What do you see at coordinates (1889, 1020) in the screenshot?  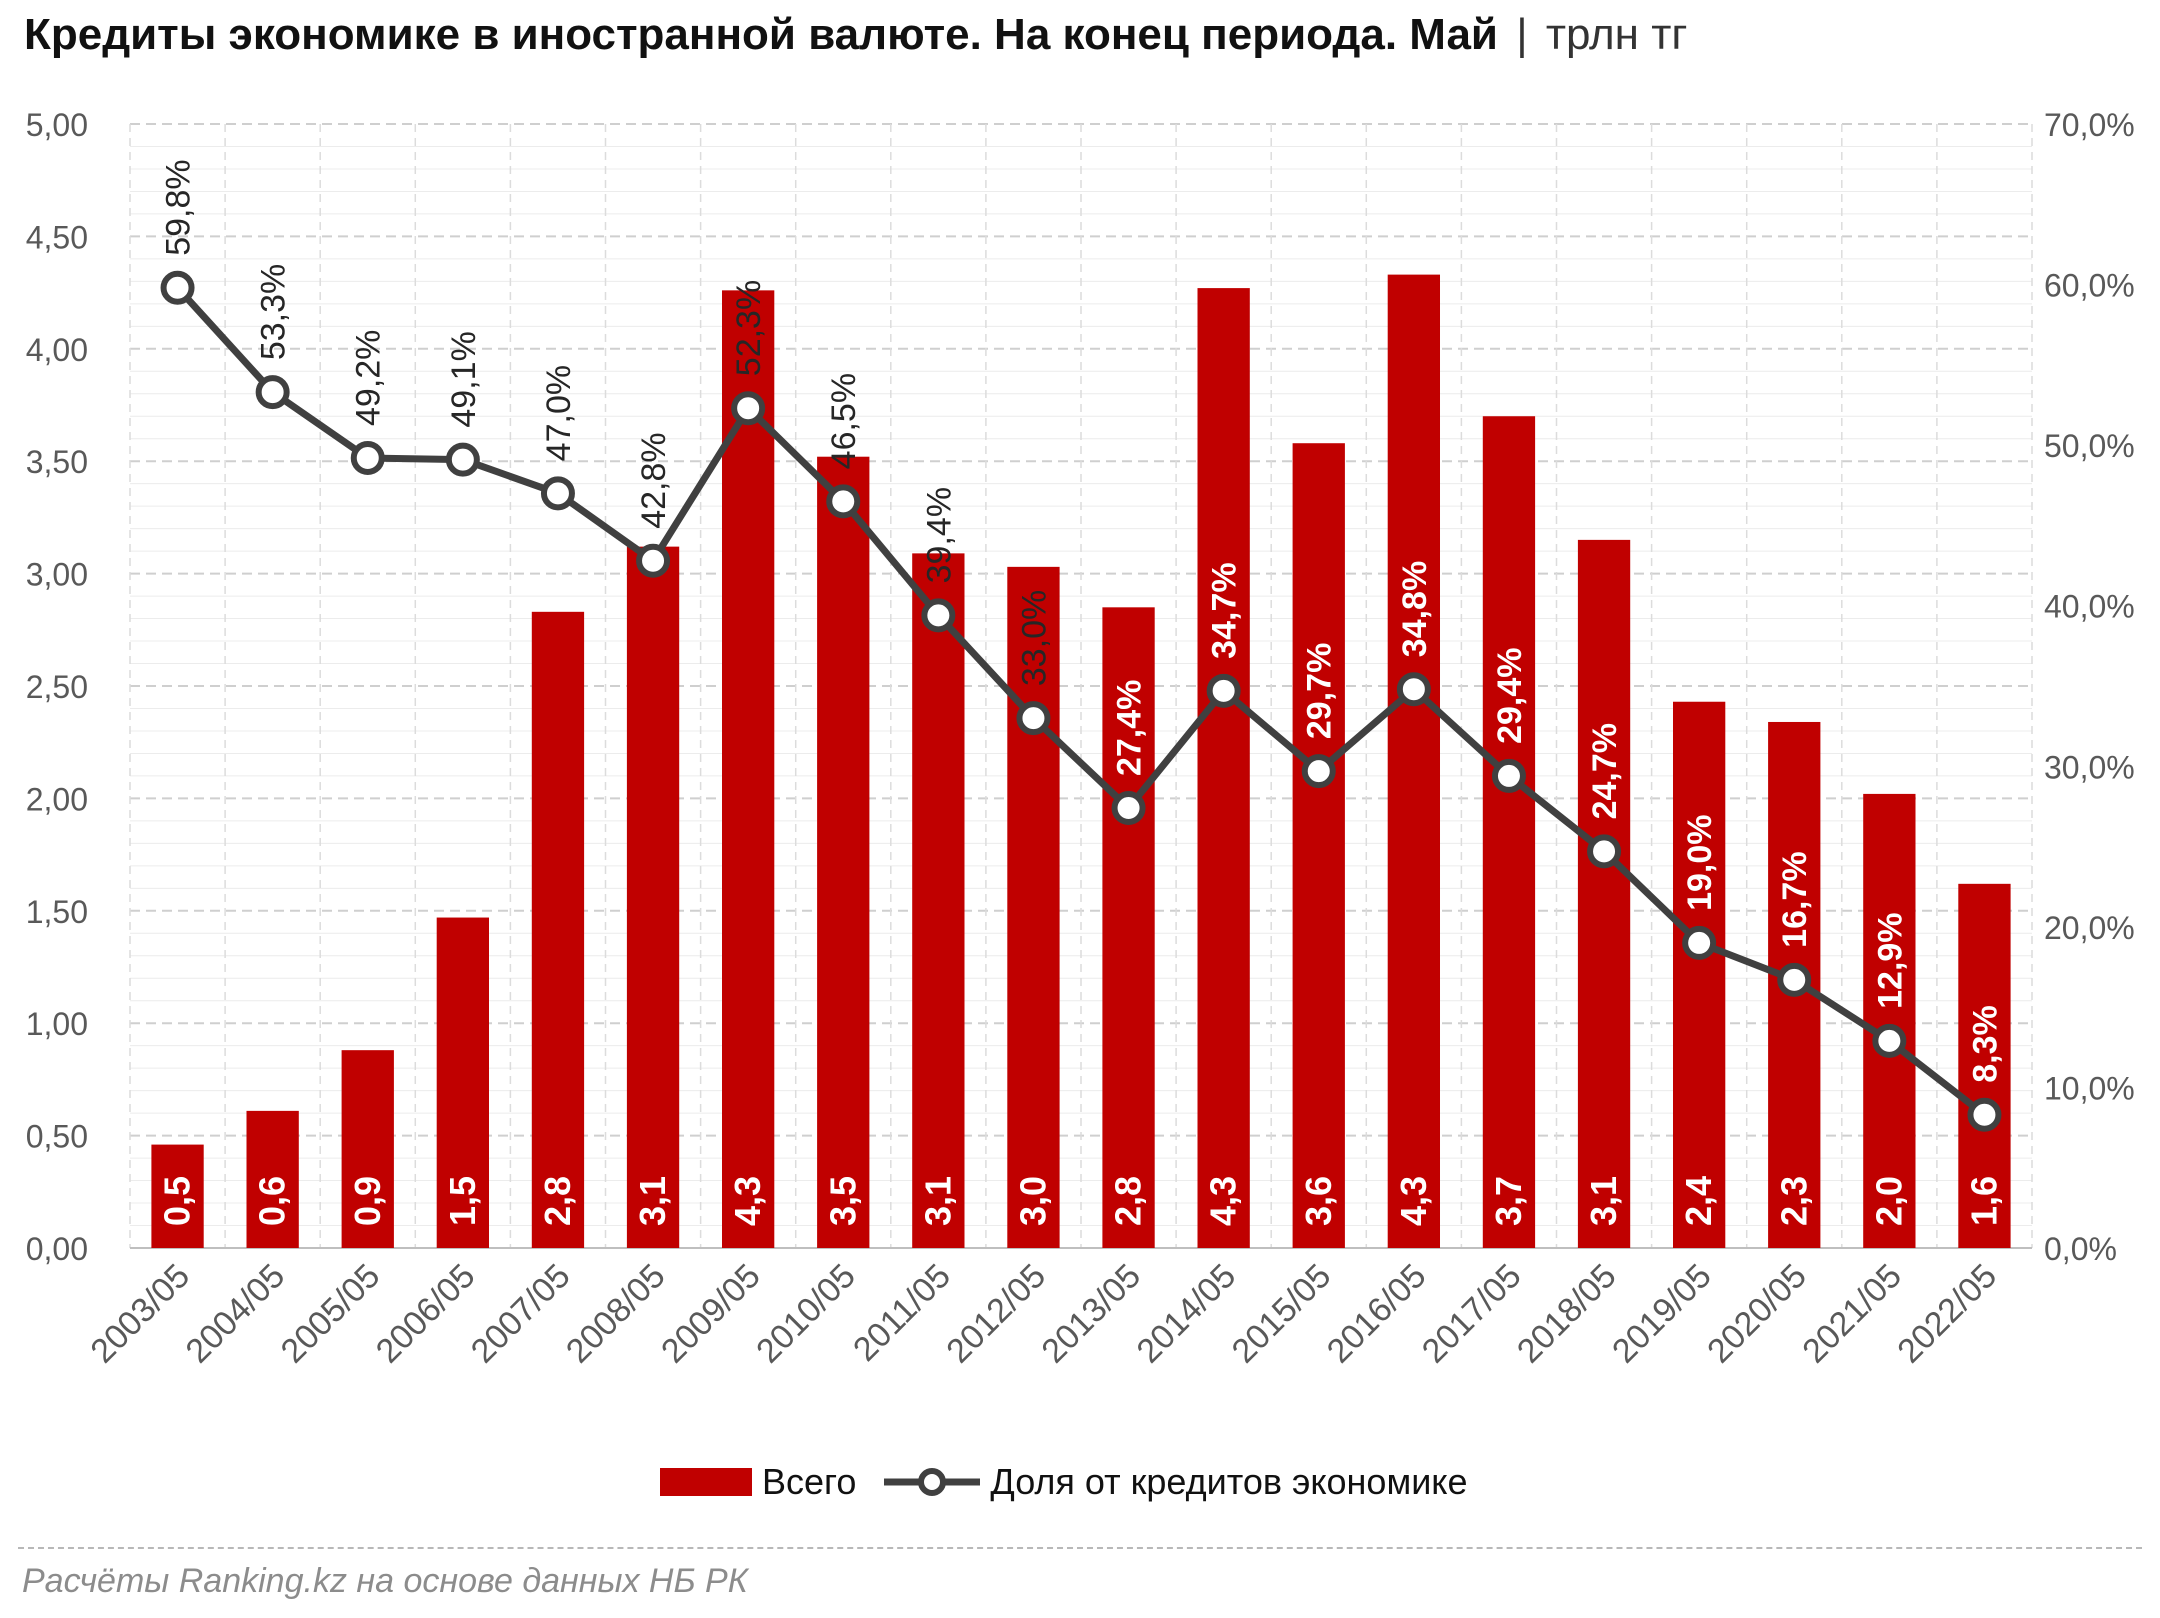 I see `bar-2021/05` at bounding box center [1889, 1020].